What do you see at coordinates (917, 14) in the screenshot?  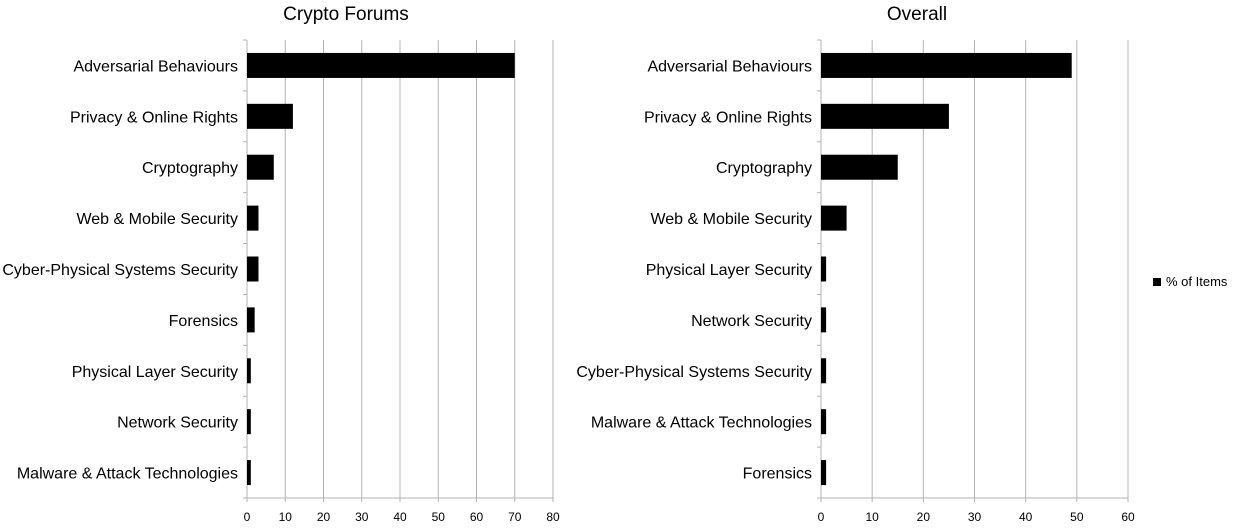 I see `chart-title: Overall` at bounding box center [917, 14].